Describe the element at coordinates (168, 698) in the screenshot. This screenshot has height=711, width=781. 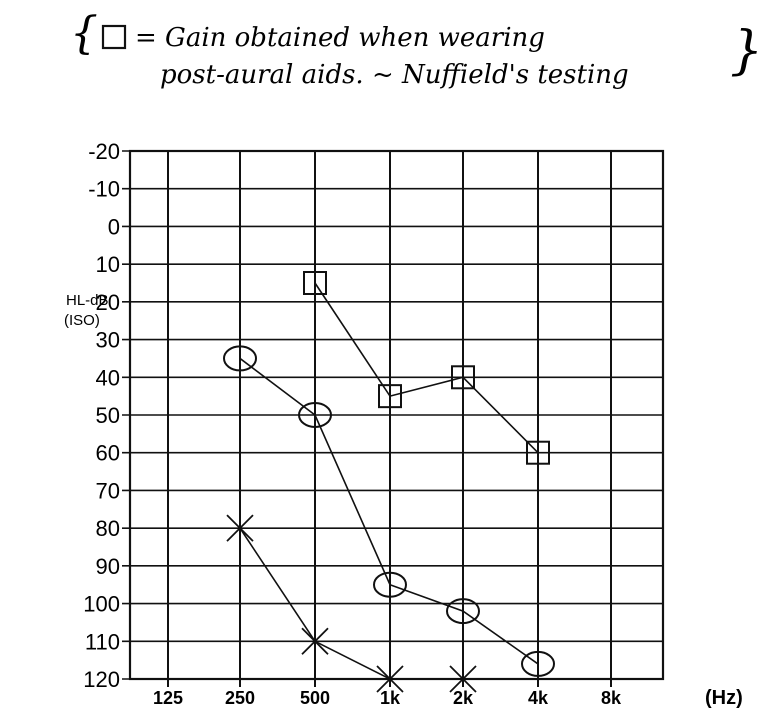
I see `x-tick-label: 125` at that location.